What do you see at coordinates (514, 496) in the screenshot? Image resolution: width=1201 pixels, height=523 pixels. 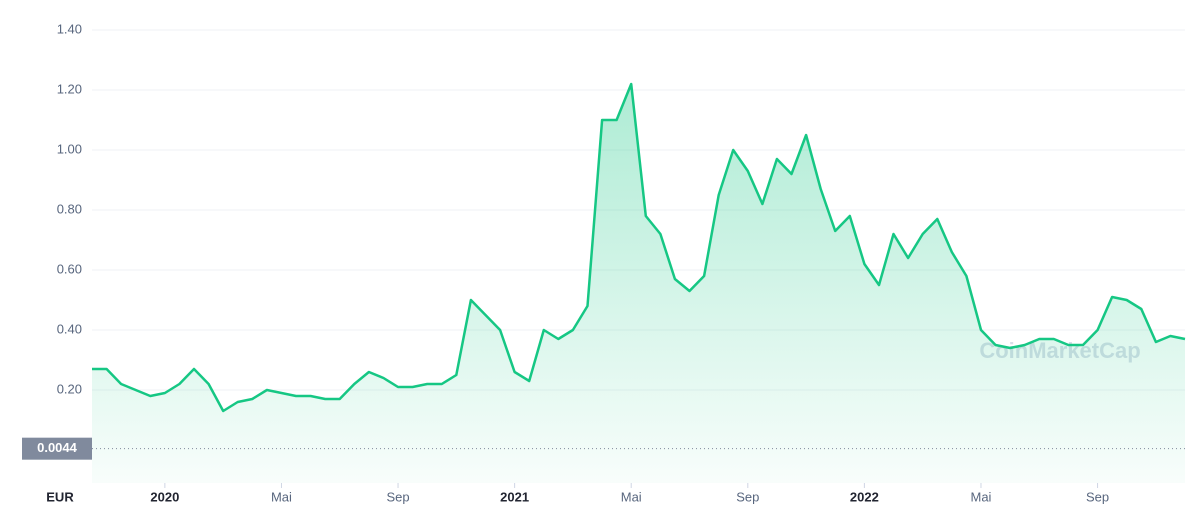 I see `x-tick-label: 2021` at bounding box center [514, 496].